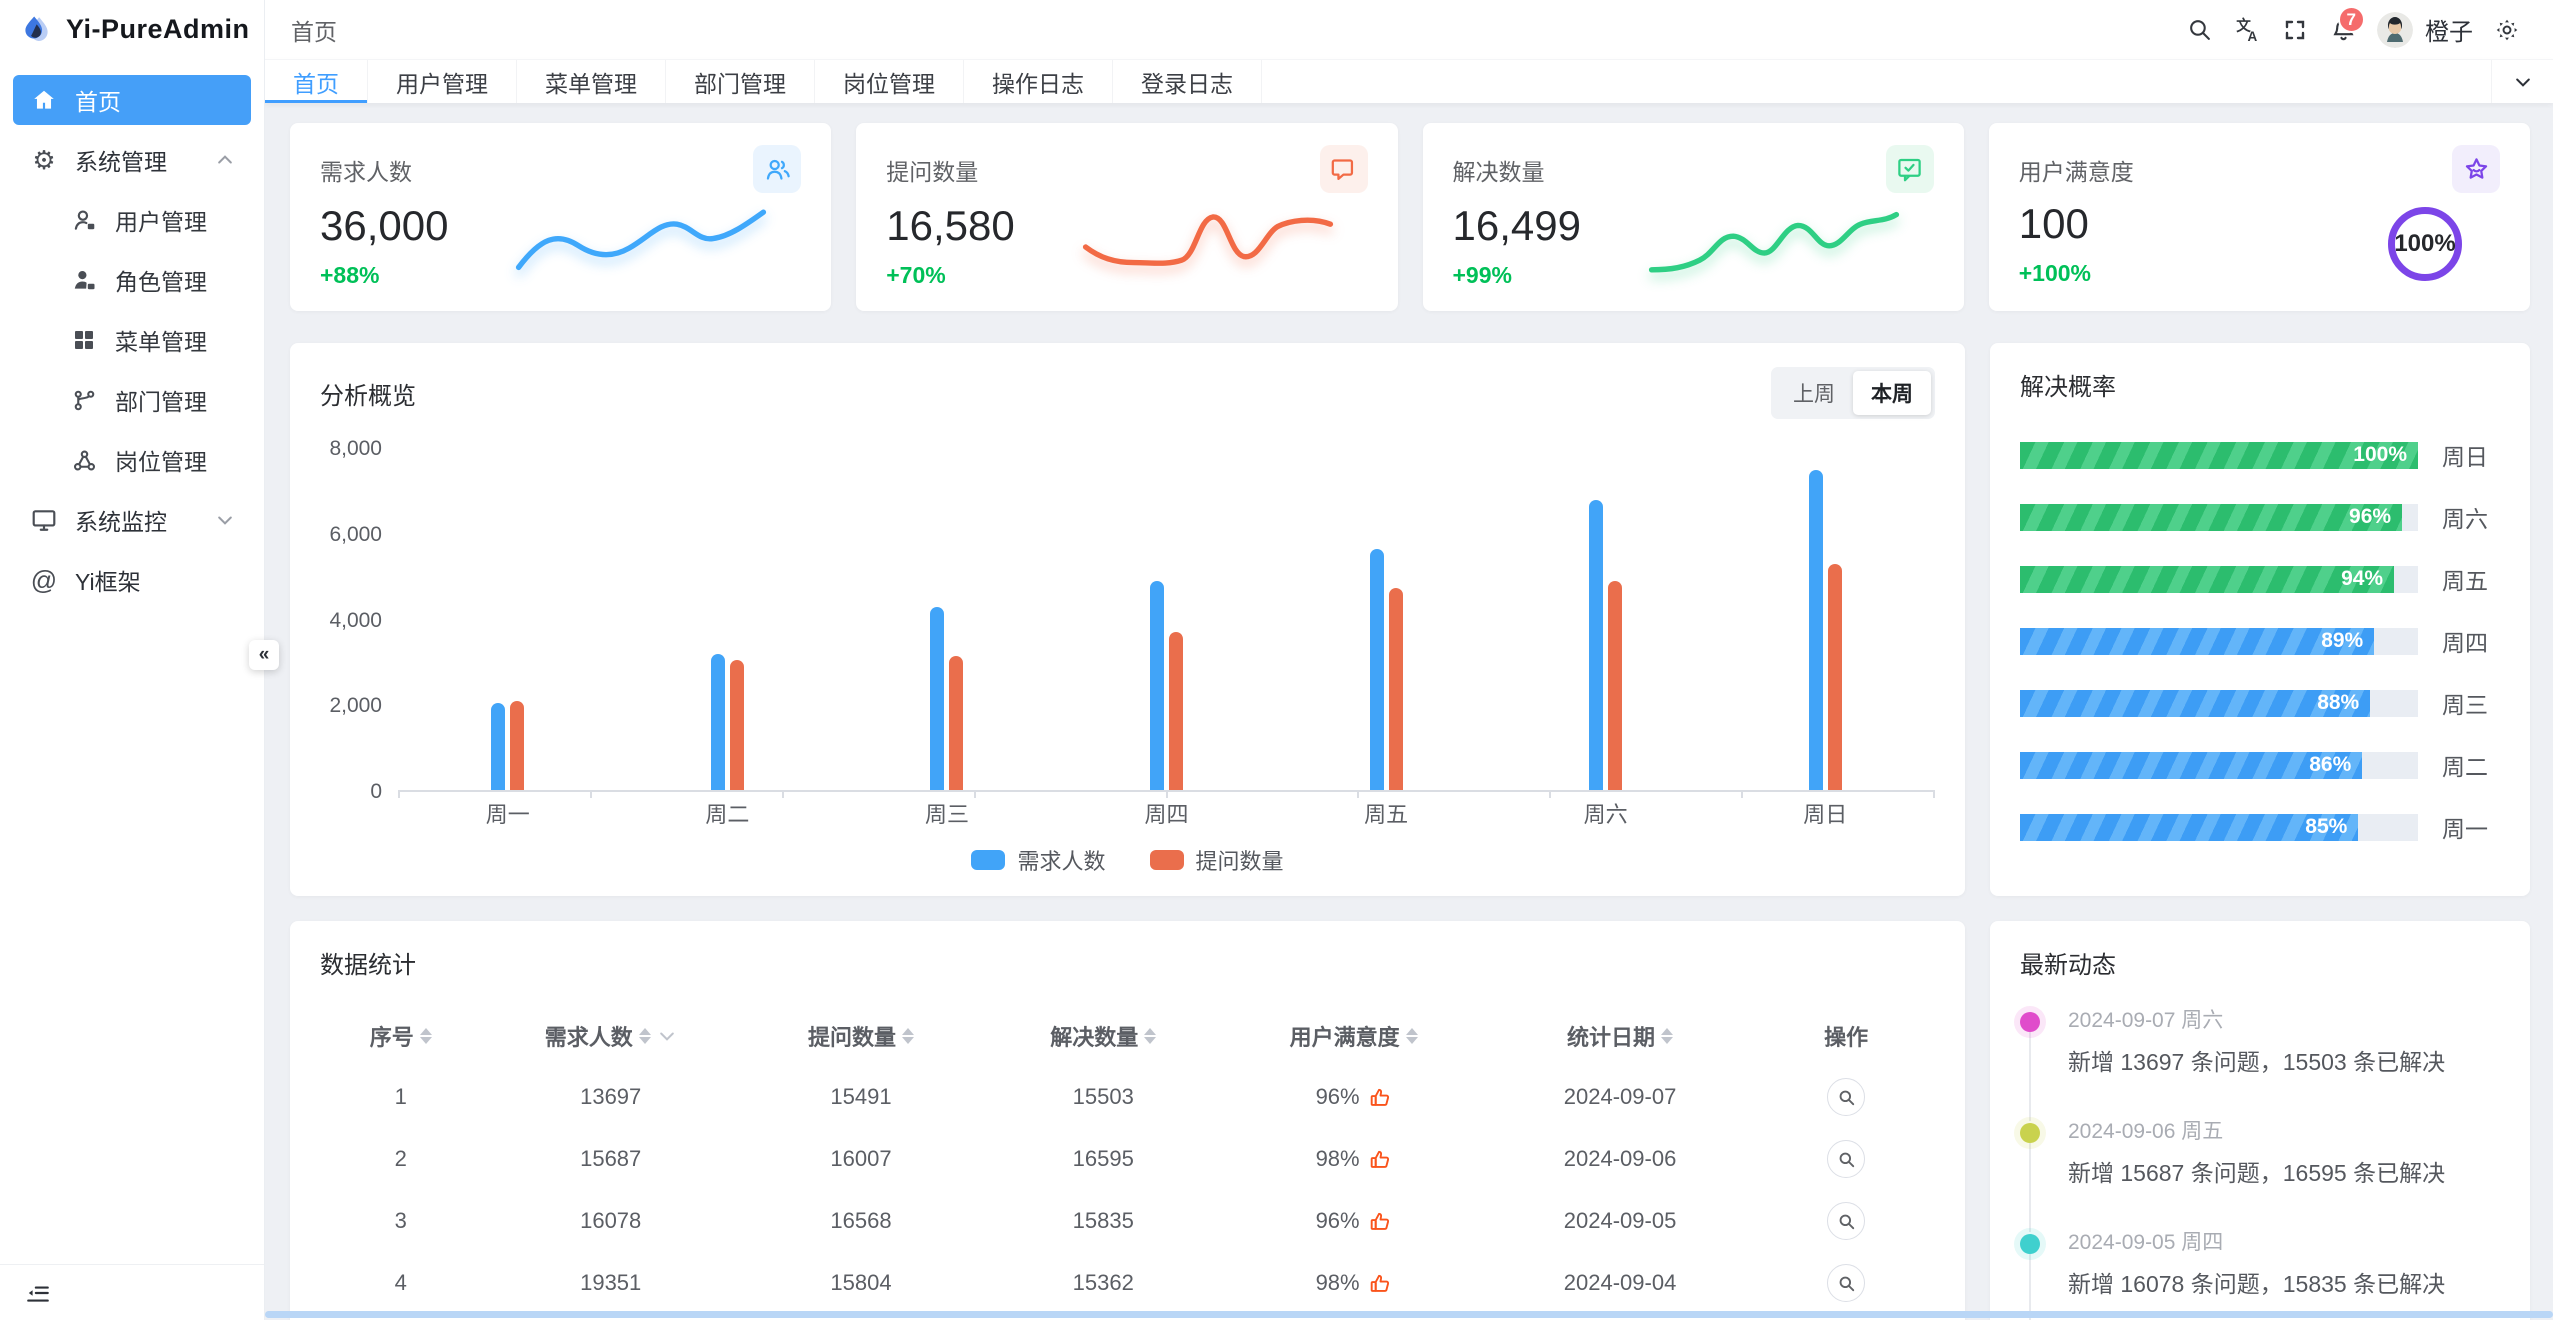  Describe the element at coordinates (777, 169) in the screenshot. I see `users-icon` at that location.